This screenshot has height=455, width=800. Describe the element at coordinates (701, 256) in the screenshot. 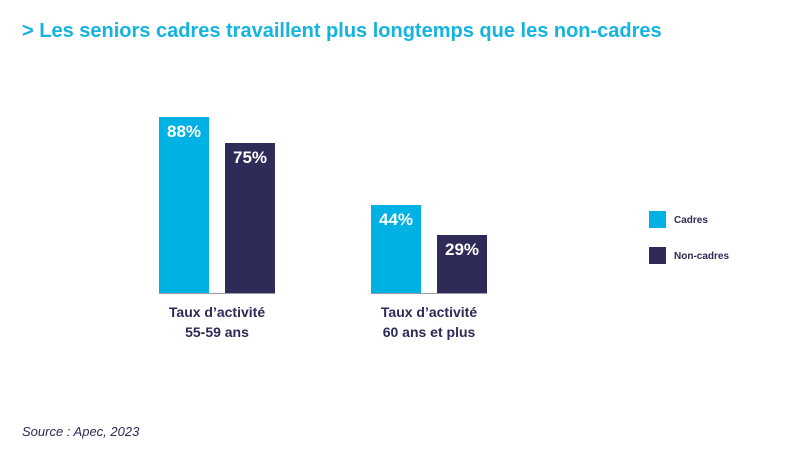

I see `legend-label: Non-cadres` at that location.